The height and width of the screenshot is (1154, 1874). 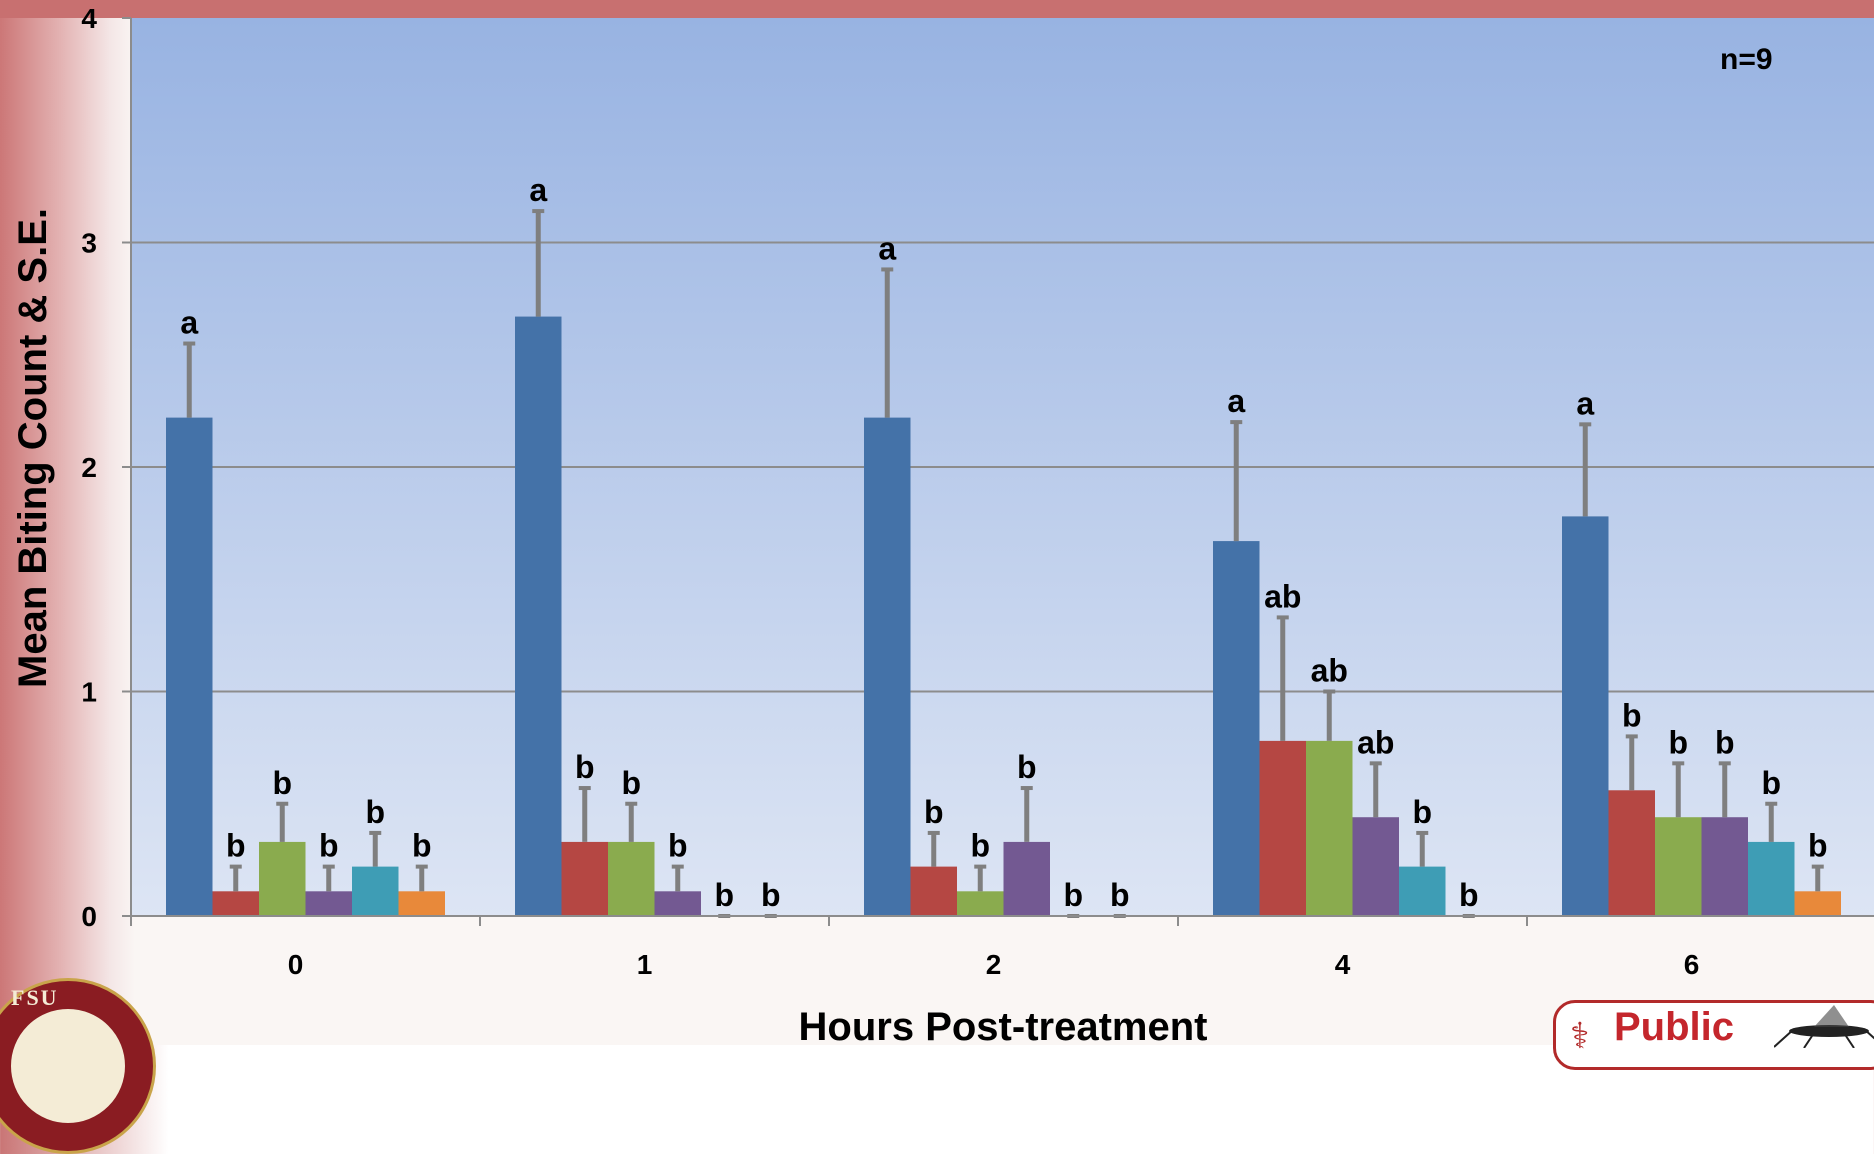 I want to click on x-tick-label: 1, so click(x=645, y=964).